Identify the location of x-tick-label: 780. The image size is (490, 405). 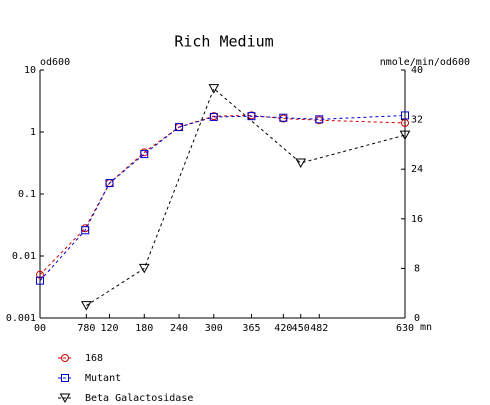
(86, 328).